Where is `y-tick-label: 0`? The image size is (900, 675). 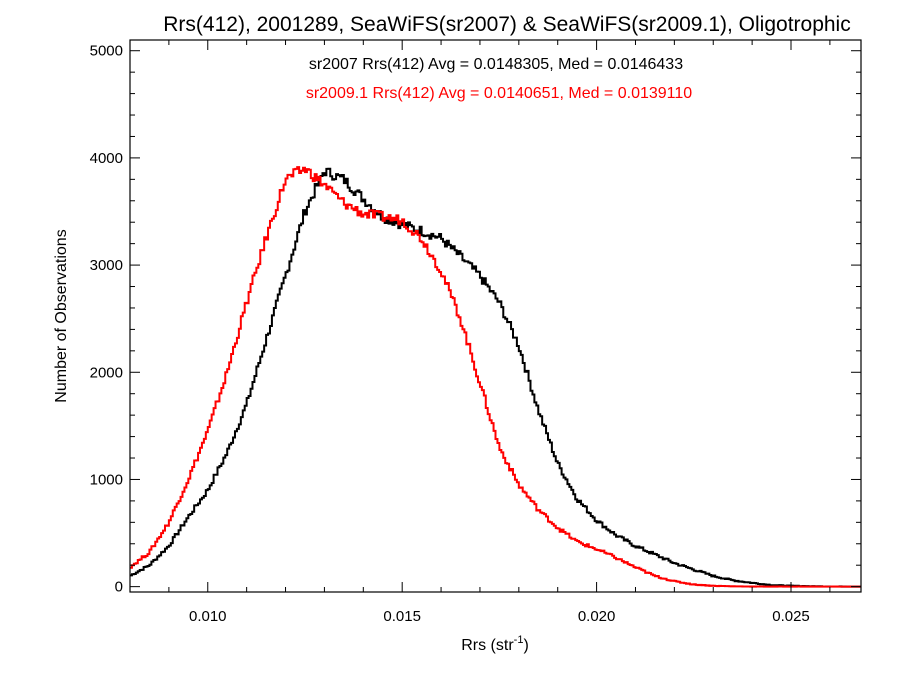 y-tick-label: 0 is located at coordinates (119, 587).